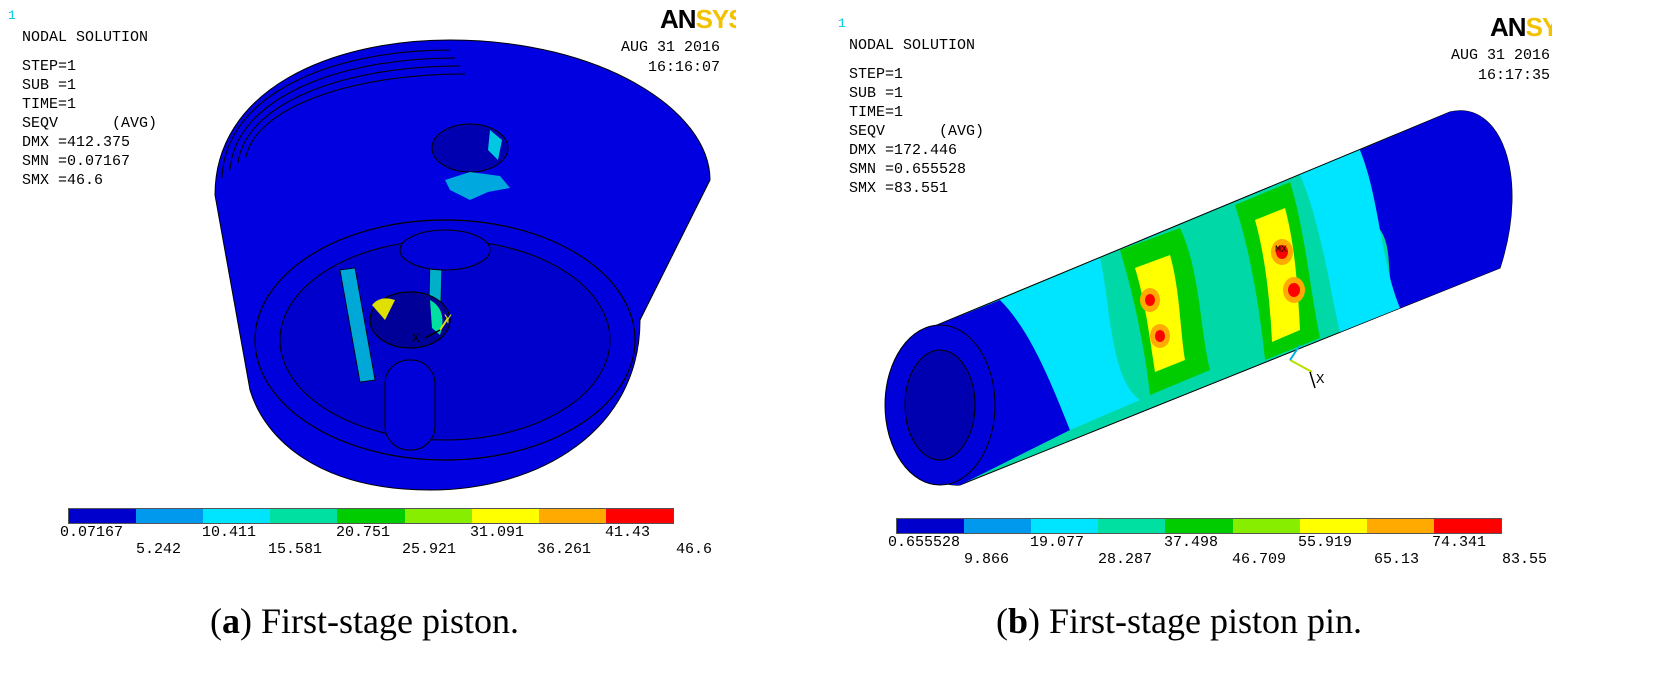 The image size is (1663, 700). Describe the element at coordinates (1436, 209) in the screenshot. I see `blue-zone-right` at that location.